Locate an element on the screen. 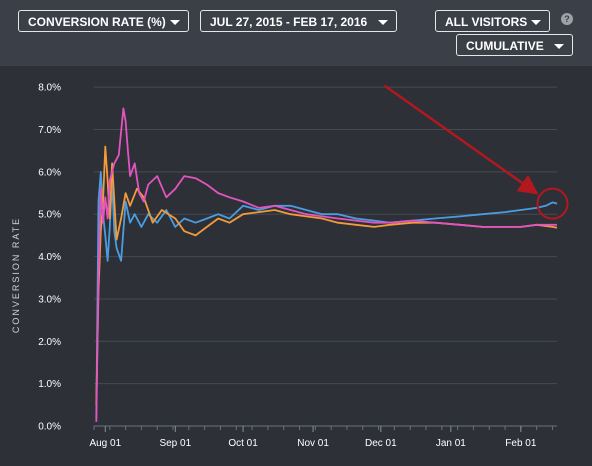  mode-dropdown: CUMULATIVE is located at coordinates (514, 45).